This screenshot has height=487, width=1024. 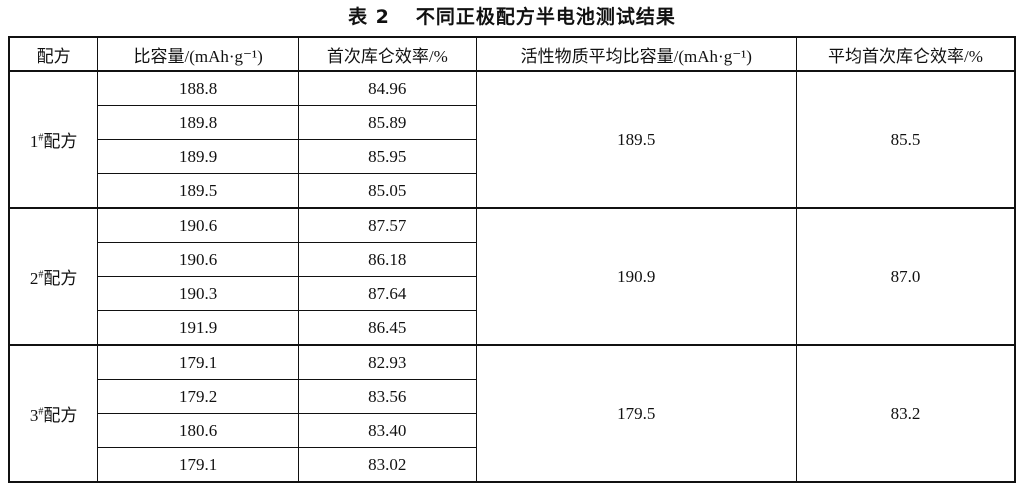 I want to click on table-row: 189.8 85.89, so click(x=512, y=122).